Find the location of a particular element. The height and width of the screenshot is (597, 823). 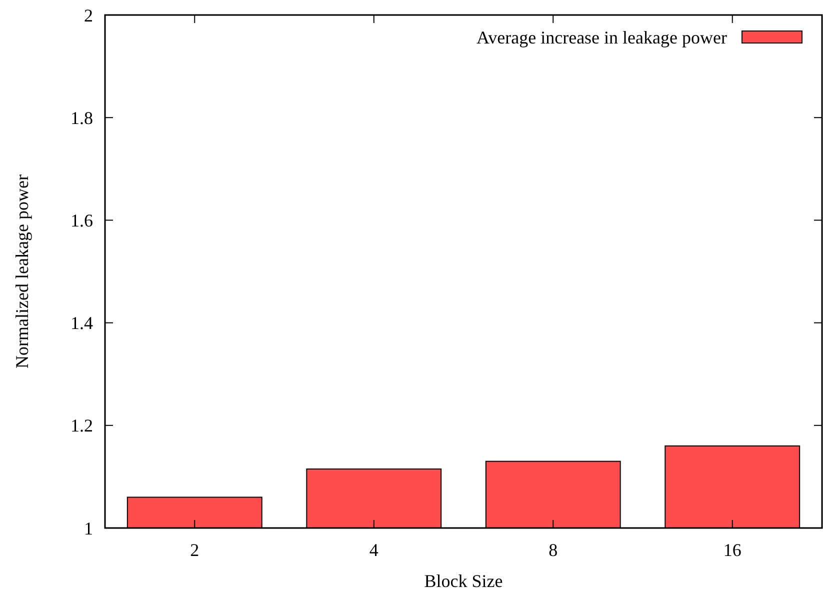

x-tick-label: 8 is located at coordinates (553, 550).